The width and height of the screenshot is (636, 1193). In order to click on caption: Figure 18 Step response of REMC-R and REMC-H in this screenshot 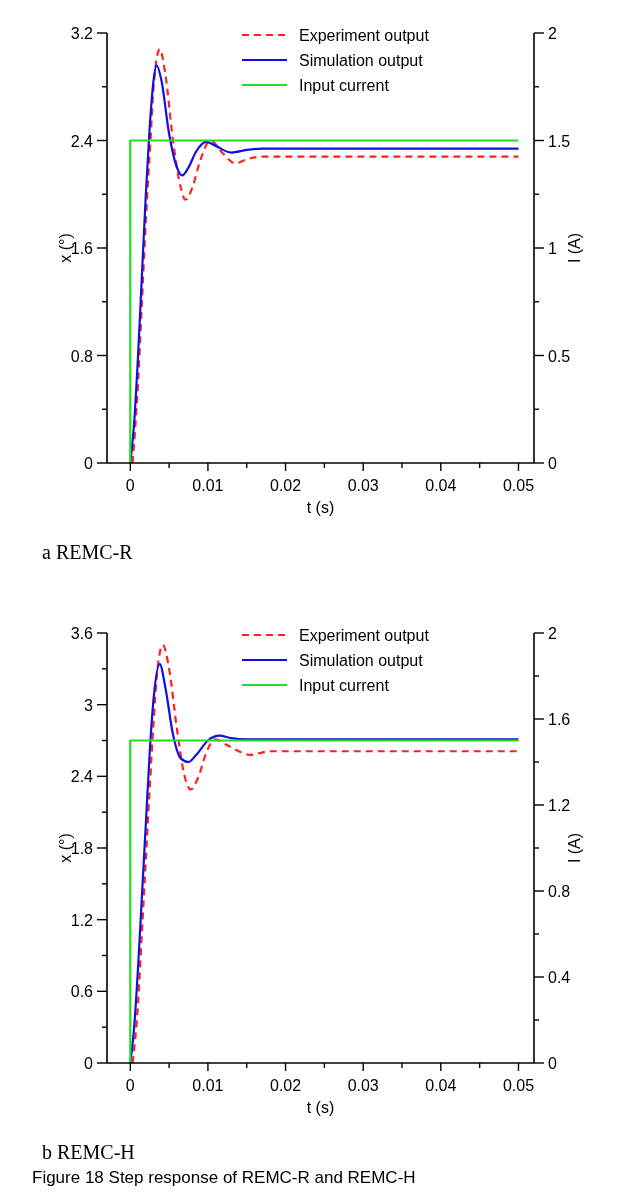, I will do `click(224, 1177)`.